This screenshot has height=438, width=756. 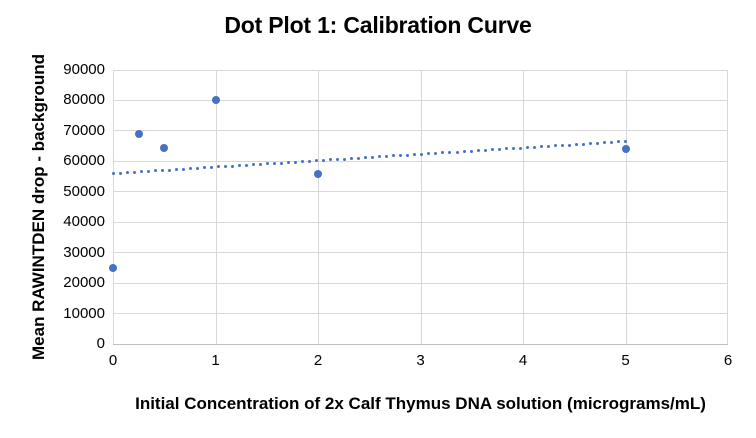 What do you see at coordinates (378, 25) in the screenshot?
I see `chart-title: Dot Plot 1: Calibration Curve` at bounding box center [378, 25].